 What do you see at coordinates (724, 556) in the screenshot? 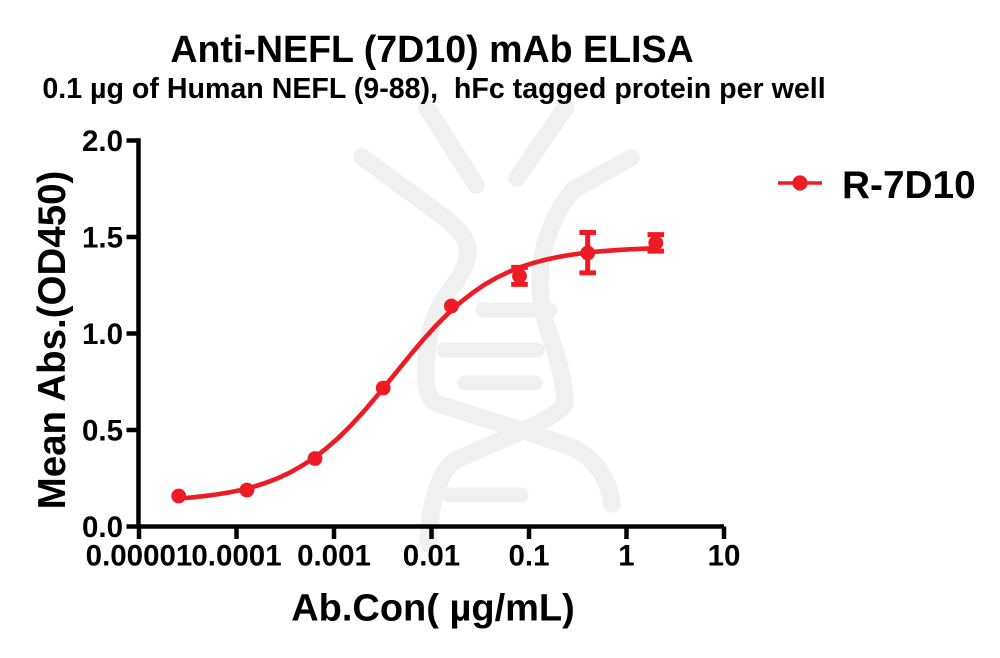
I see `svg-text: 10` at bounding box center [724, 556].